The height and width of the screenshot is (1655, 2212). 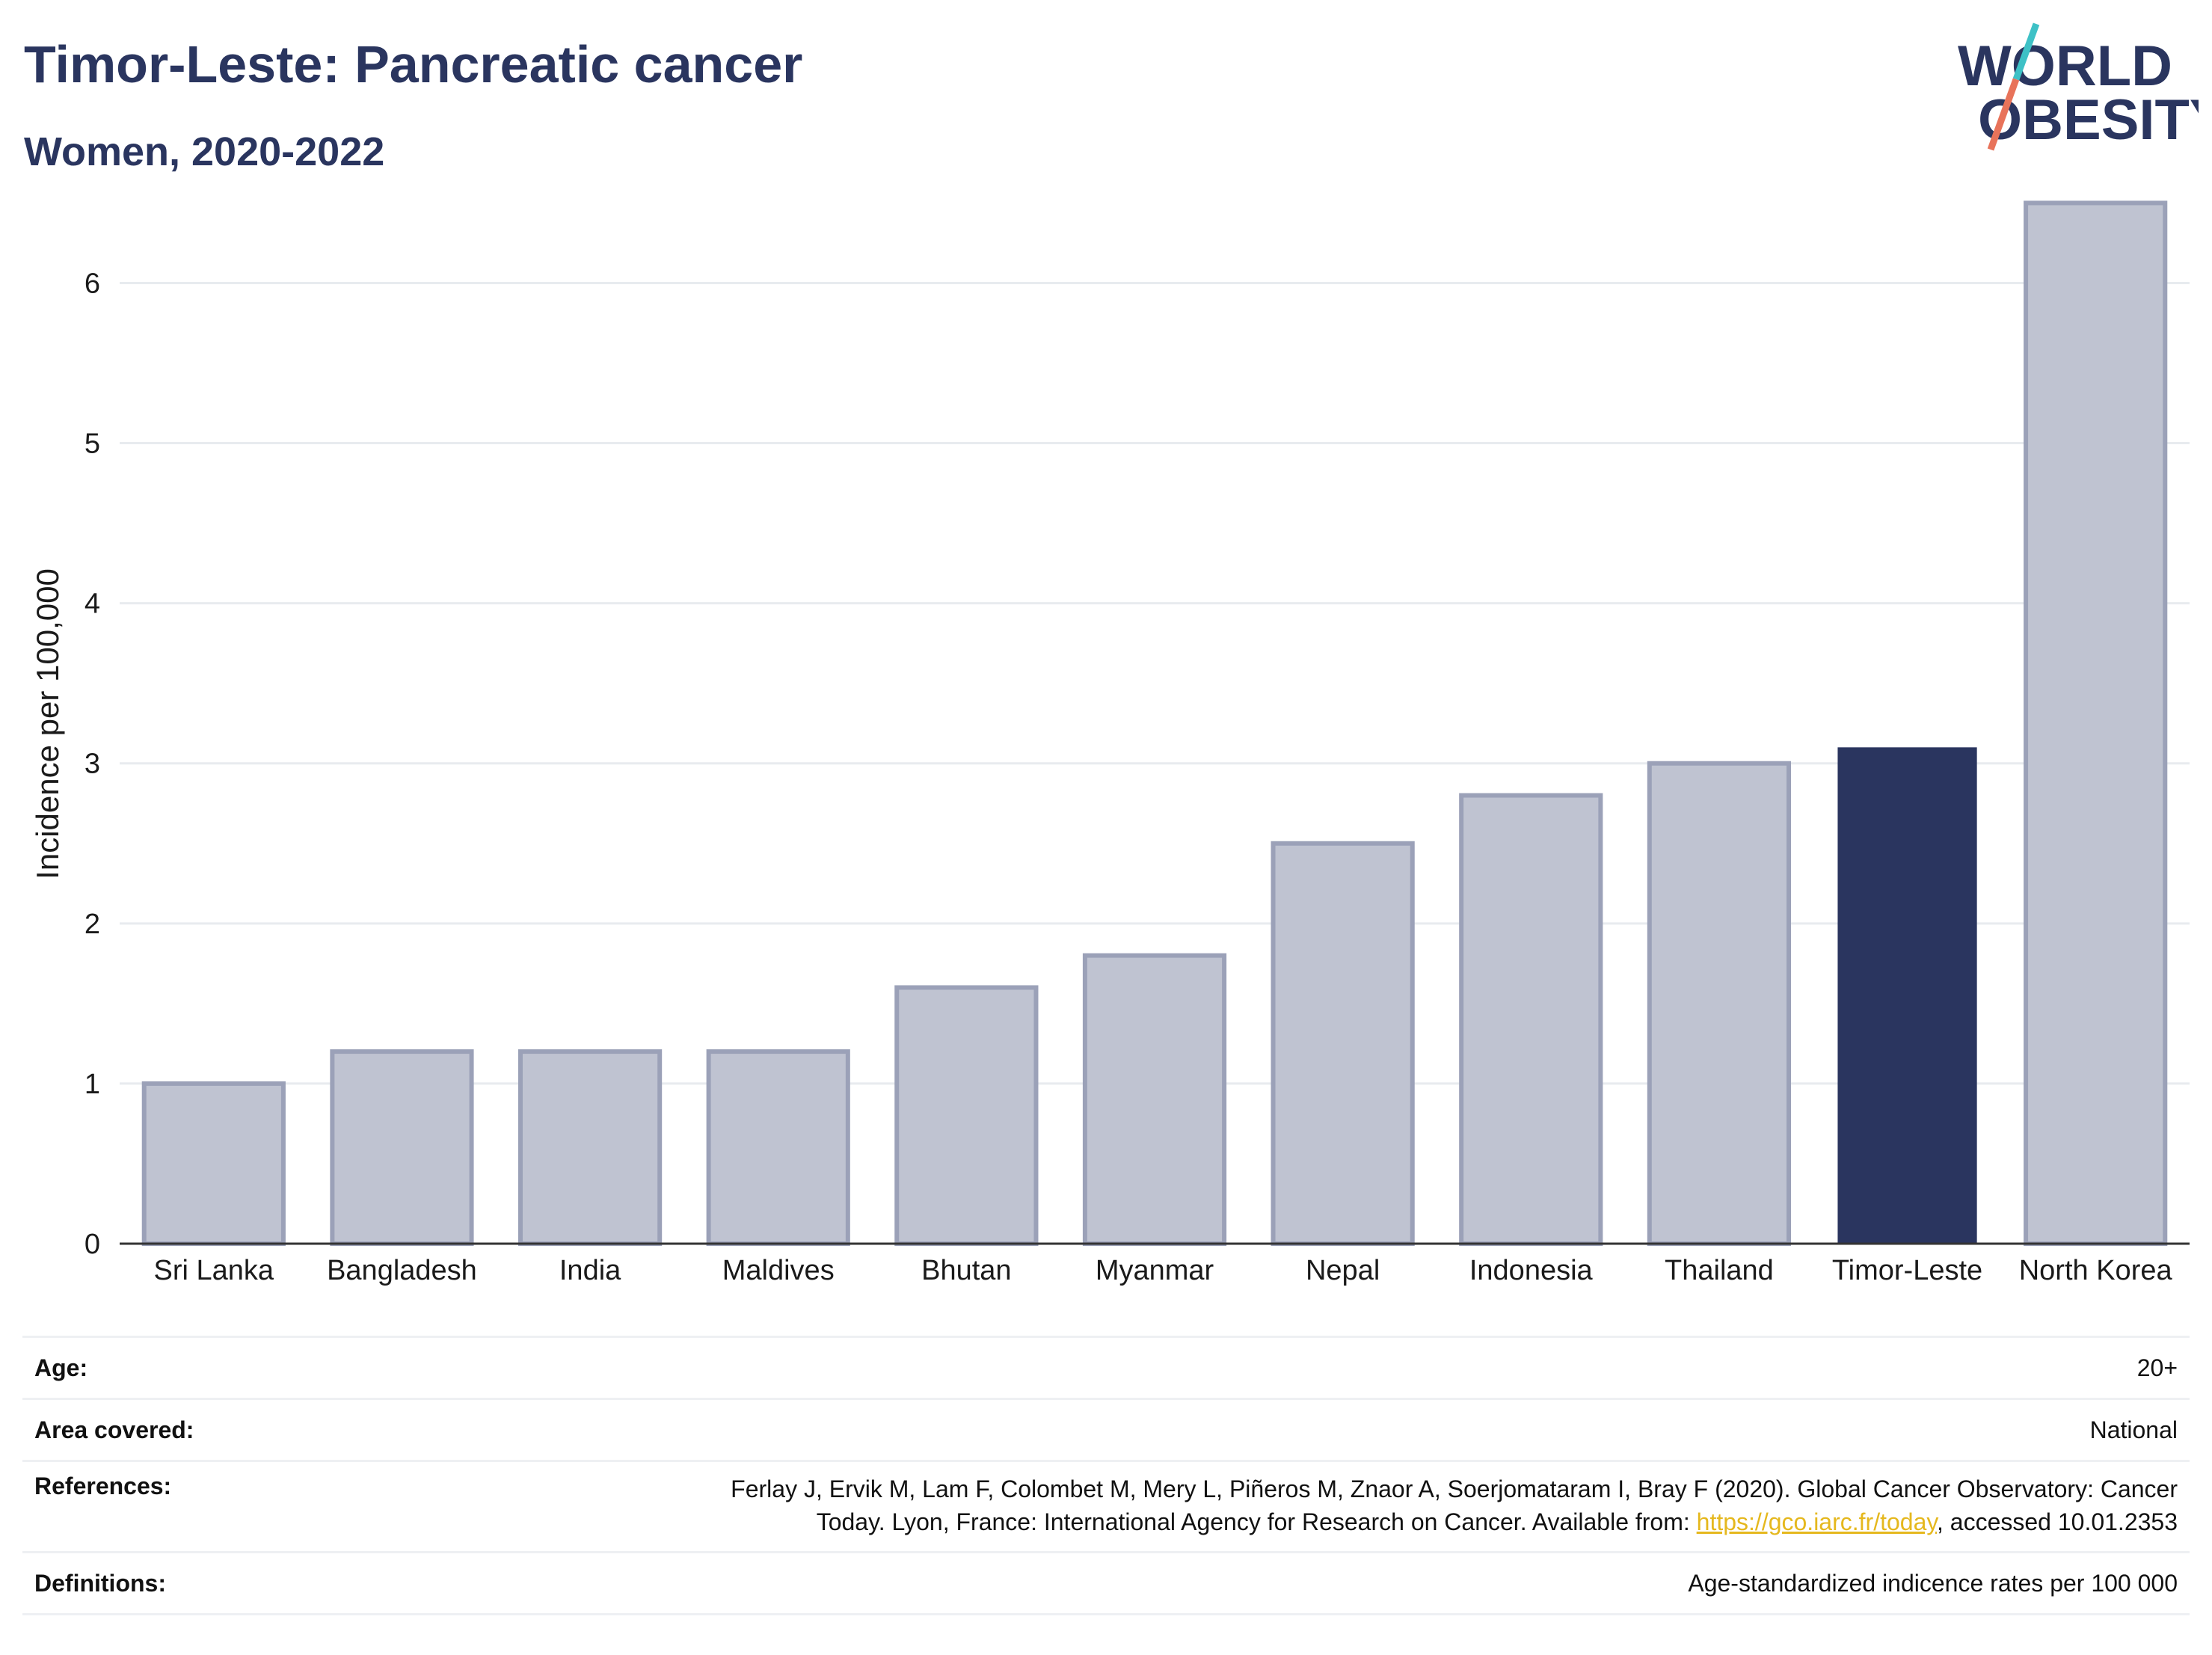 What do you see at coordinates (2096, 1270) in the screenshot?
I see `x-tick-label: North Korea` at bounding box center [2096, 1270].